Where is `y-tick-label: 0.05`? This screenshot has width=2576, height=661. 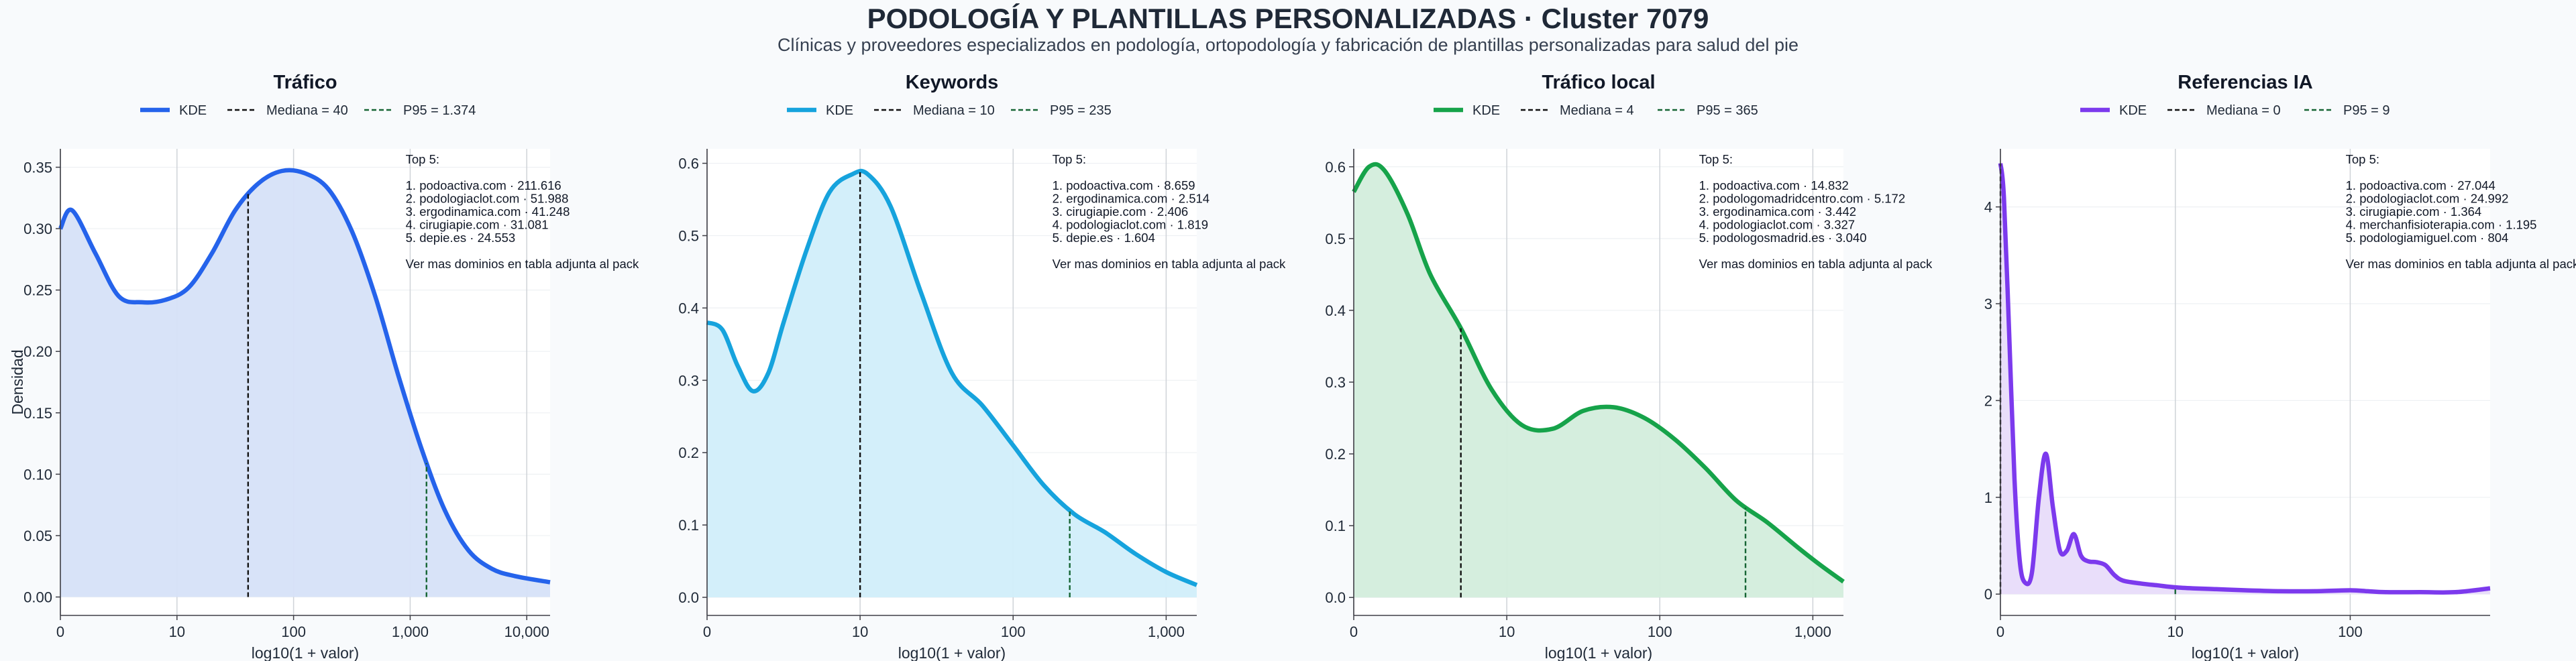
y-tick-label: 0.05 is located at coordinates (37, 536).